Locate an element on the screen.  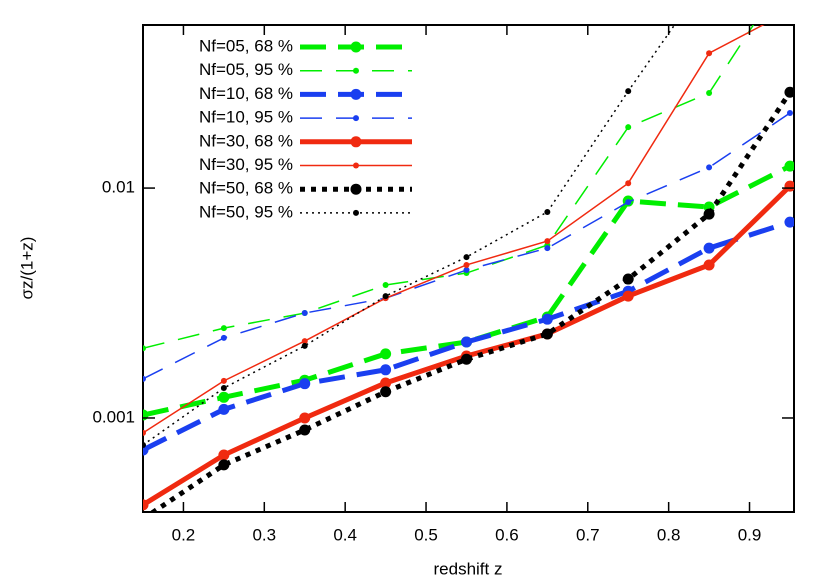
x-tick-label: 0.7 is located at coordinates (588, 534).